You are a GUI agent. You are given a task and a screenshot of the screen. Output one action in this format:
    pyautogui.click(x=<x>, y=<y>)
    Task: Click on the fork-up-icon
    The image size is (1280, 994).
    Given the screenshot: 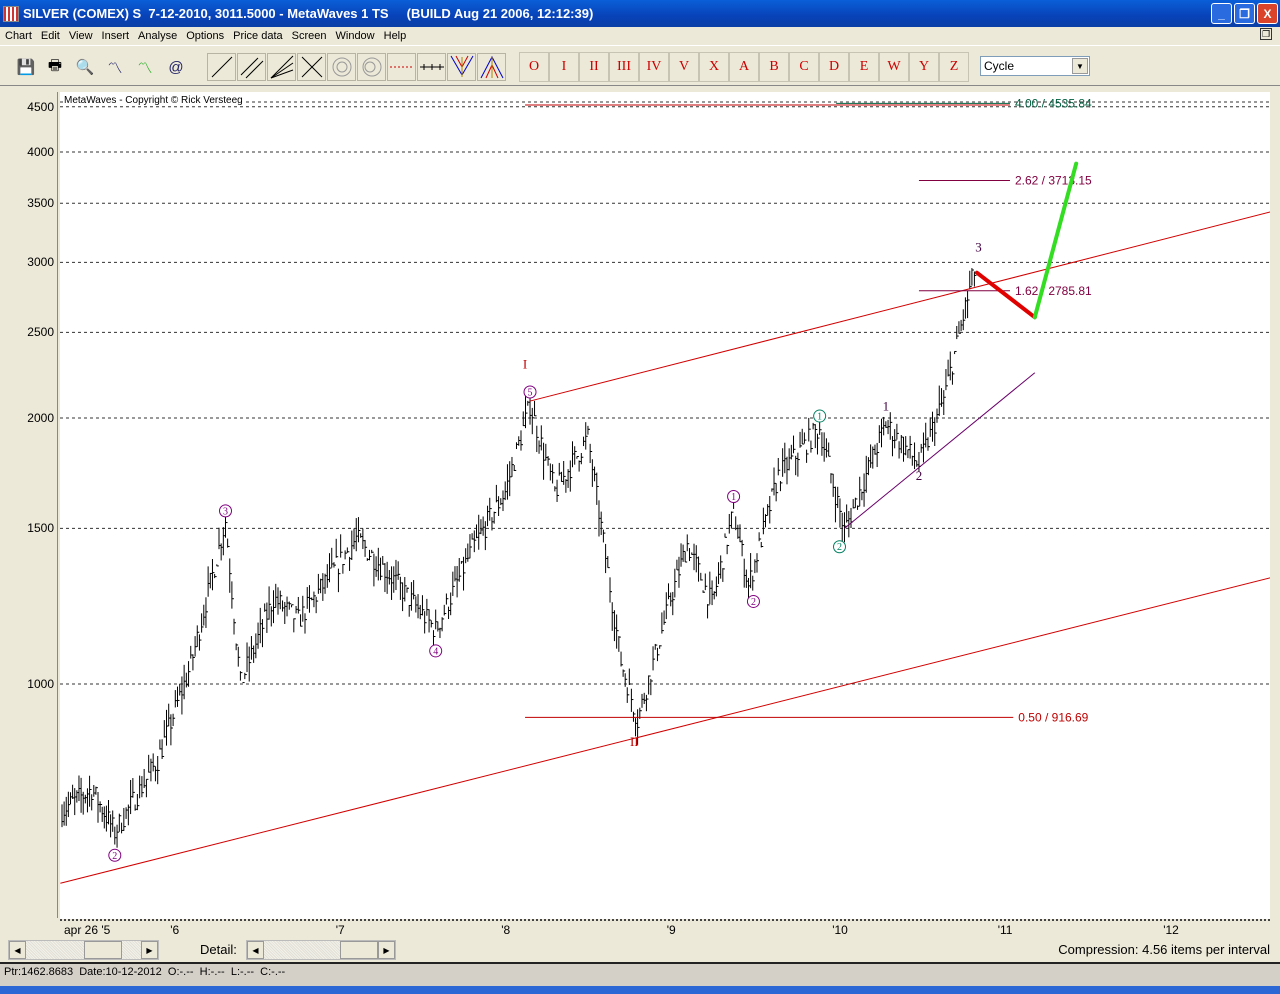 What is the action you would take?
    pyautogui.click(x=491, y=67)
    